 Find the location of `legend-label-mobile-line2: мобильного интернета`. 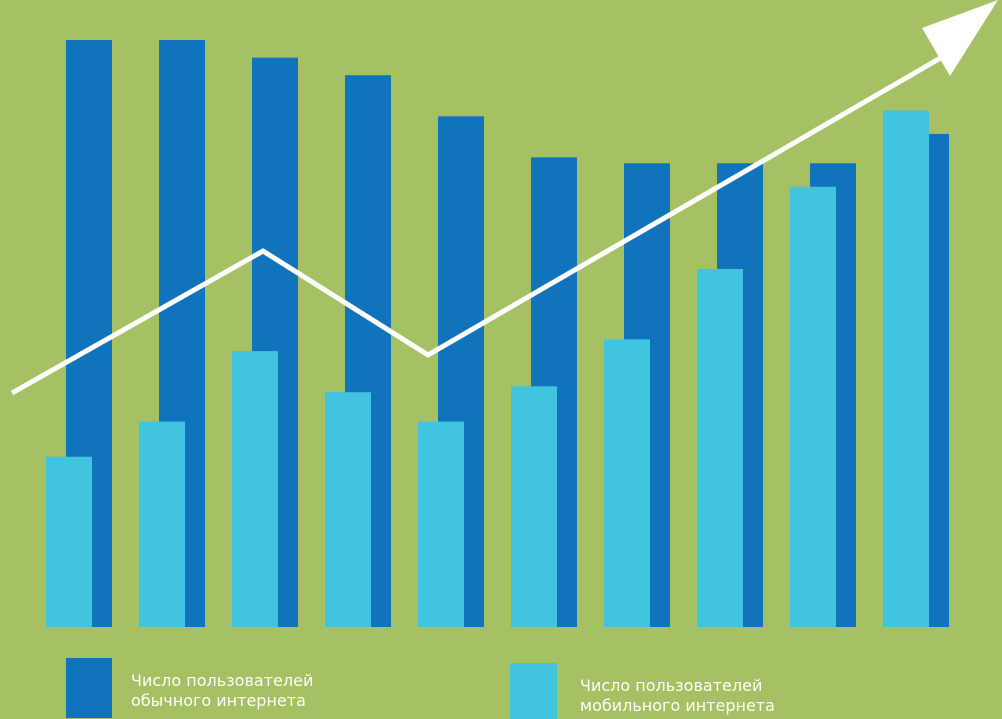

legend-label-mobile-line2: мобильного интернета is located at coordinates (677, 705).